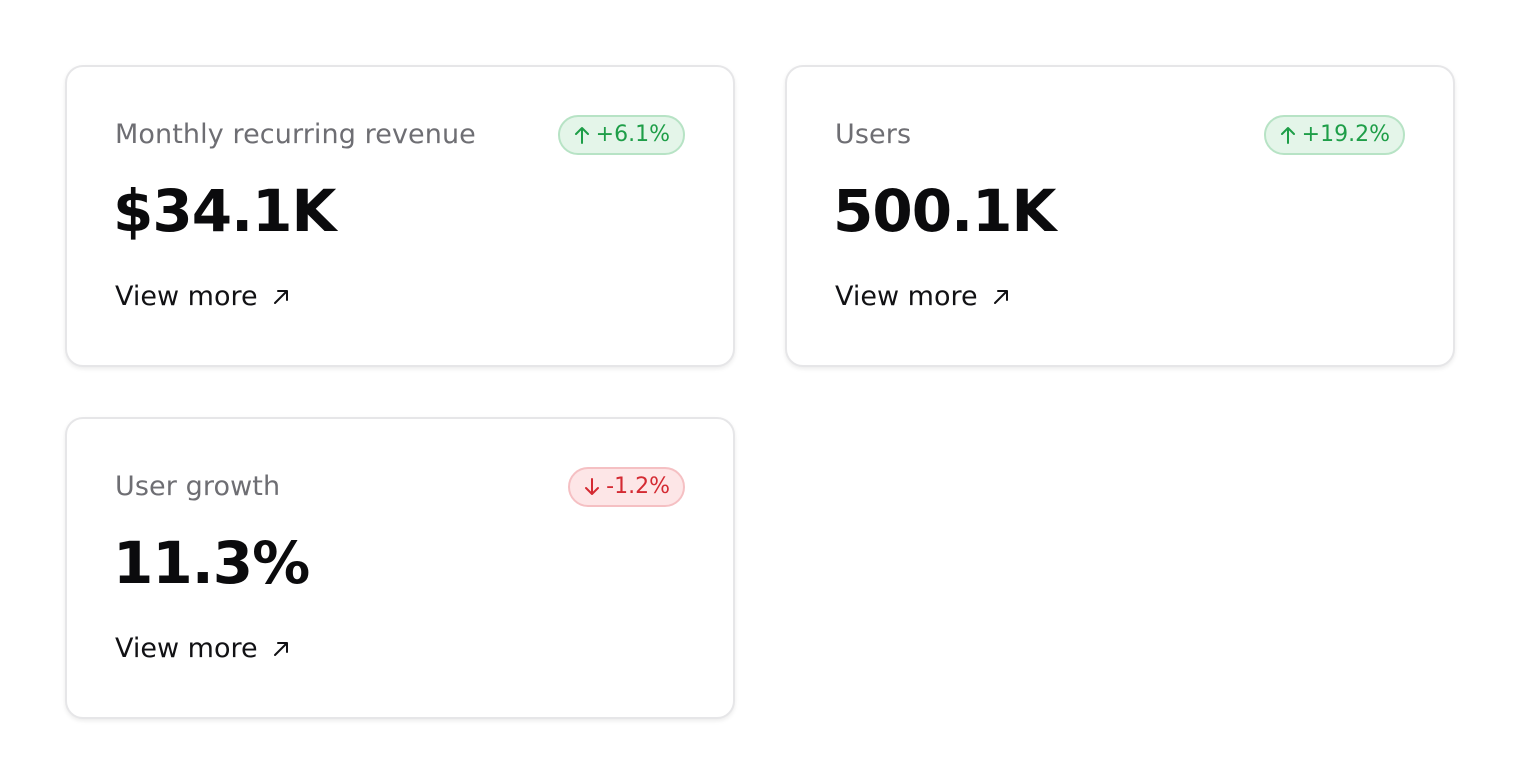 Image resolution: width=1520 pixels, height=784 pixels. Describe the element at coordinates (198, 486) in the screenshot. I see `stat-label: User growth` at that location.